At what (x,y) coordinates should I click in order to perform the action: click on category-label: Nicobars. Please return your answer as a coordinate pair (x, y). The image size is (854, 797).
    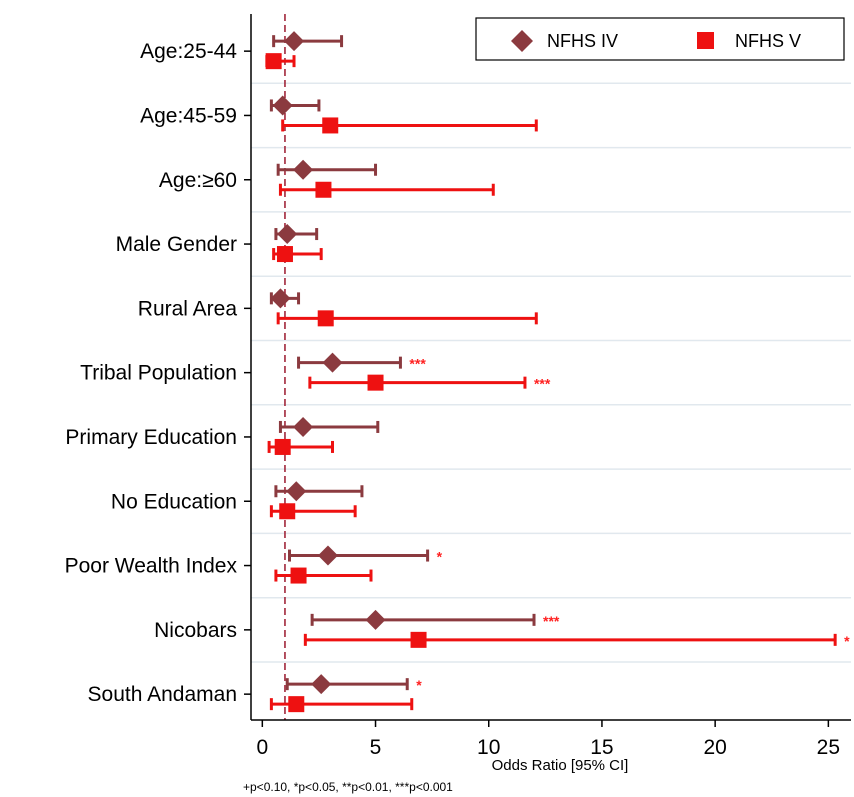
    Looking at the image, I should click on (195, 630).